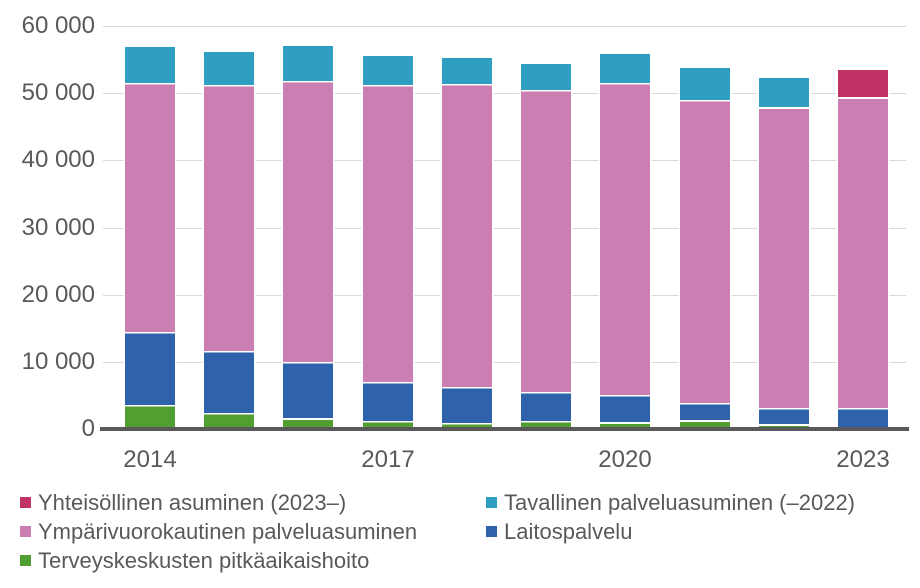  What do you see at coordinates (784, 416) in the screenshot?
I see `bar-segment-2022-laitospalvelu` at bounding box center [784, 416].